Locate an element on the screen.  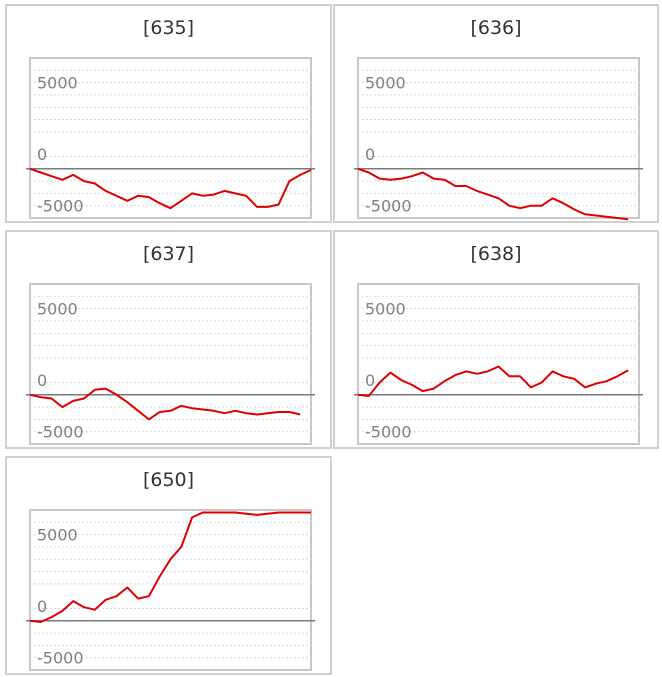
chart-title: [638] is located at coordinates (496, 254).